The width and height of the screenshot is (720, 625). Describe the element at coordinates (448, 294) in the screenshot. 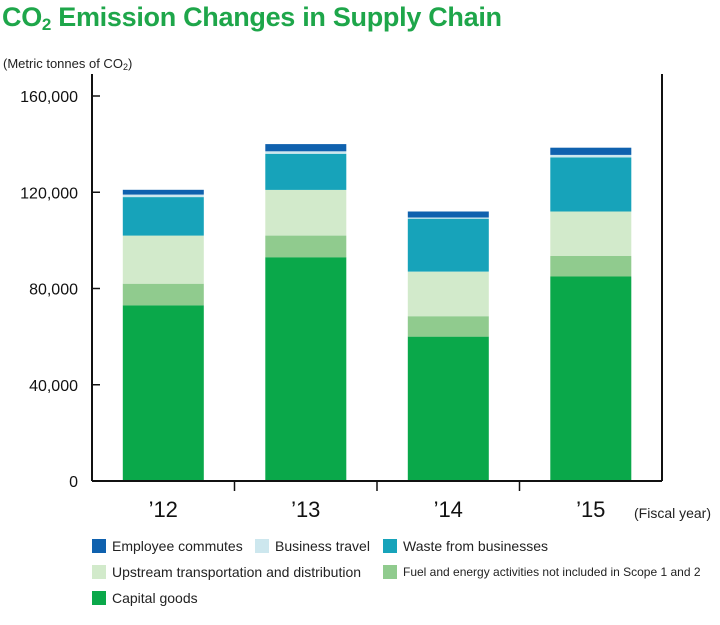

I see `bar-segment-14-s2` at that location.